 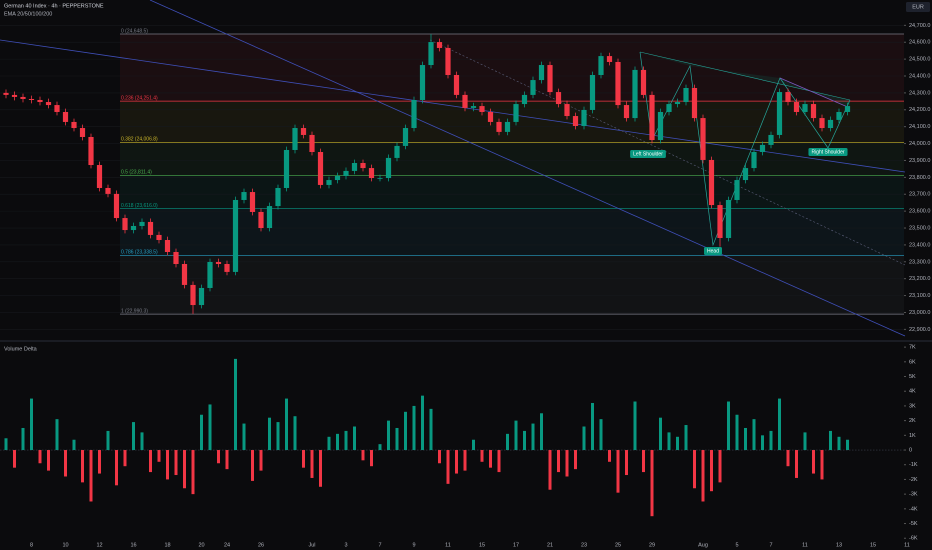 What do you see at coordinates (910, 450) in the screenshot?
I see `y-tick-label: 0` at bounding box center [910, 450].